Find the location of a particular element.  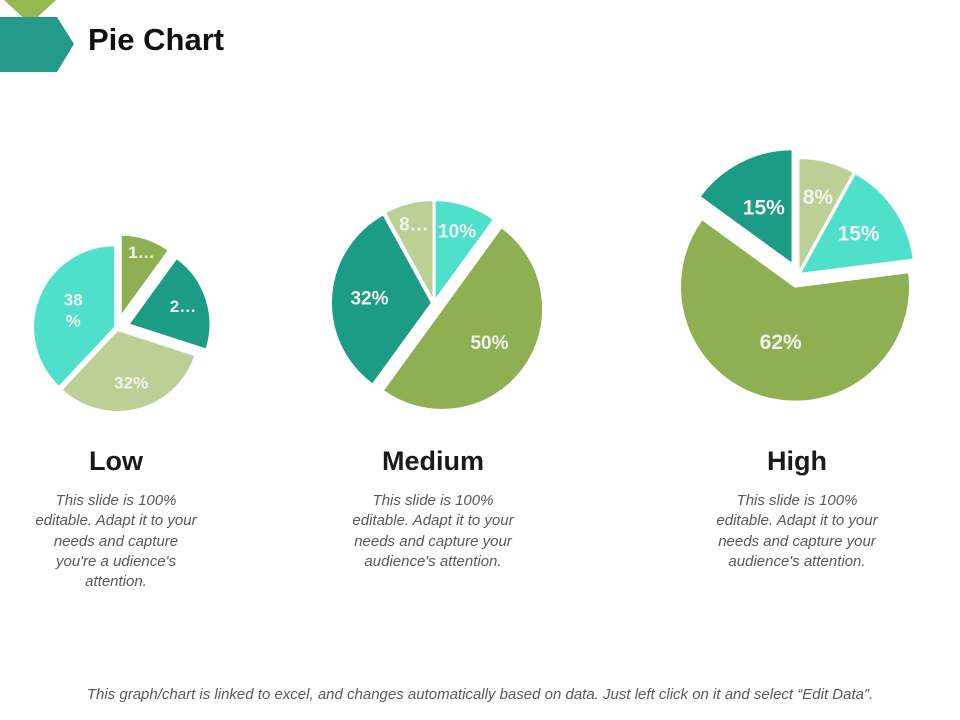

slice-label: 8% is located at coordinates (818, 197).